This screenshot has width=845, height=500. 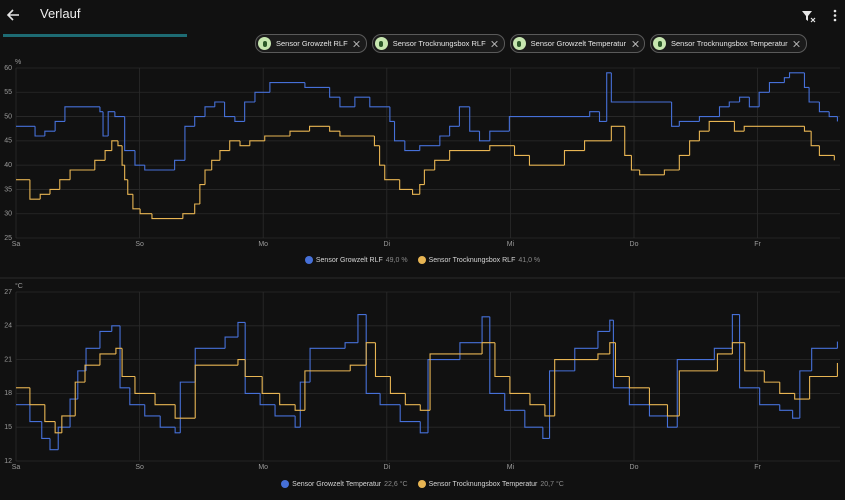 What do you see at coordinates (8, 92) in the screenshot?
I see `y-tick-label: 55` at bounding box center [8, 92].